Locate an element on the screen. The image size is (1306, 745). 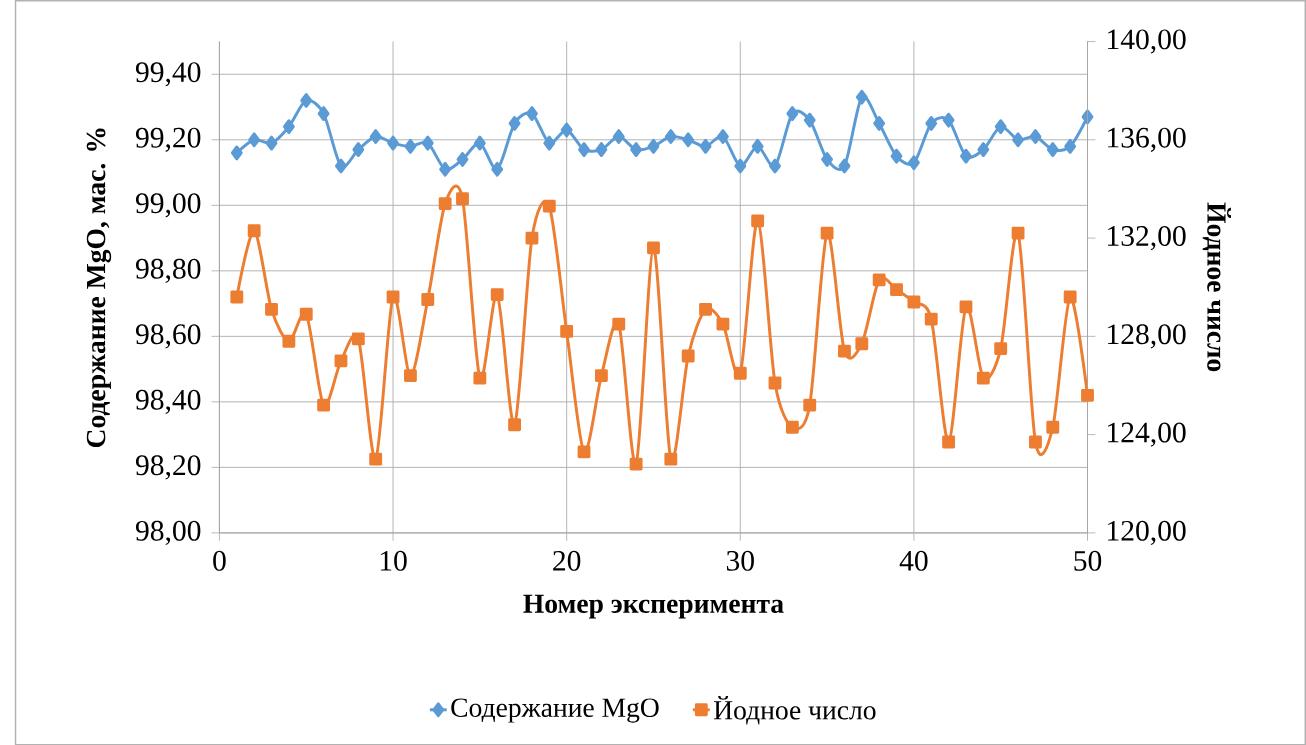
y-tick-label: 99,00 is located at coordinates (168, 205).